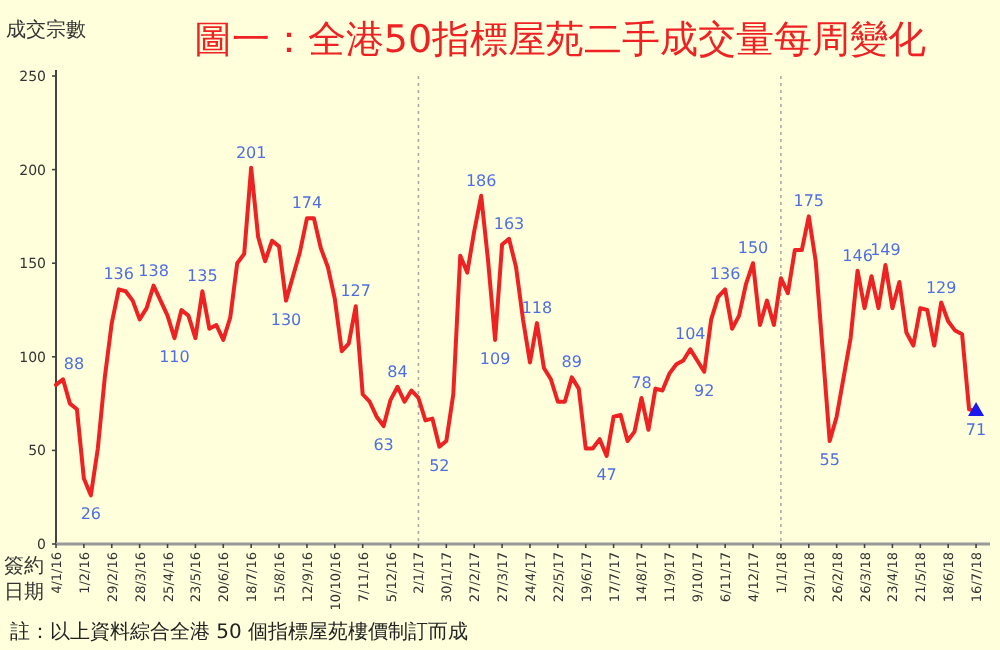 This screenshot has height=650, width=1000. What do you see at coordinates (383, 445) in the screenshot?
I see `data-label: 63` at bounding box center [383, 445].